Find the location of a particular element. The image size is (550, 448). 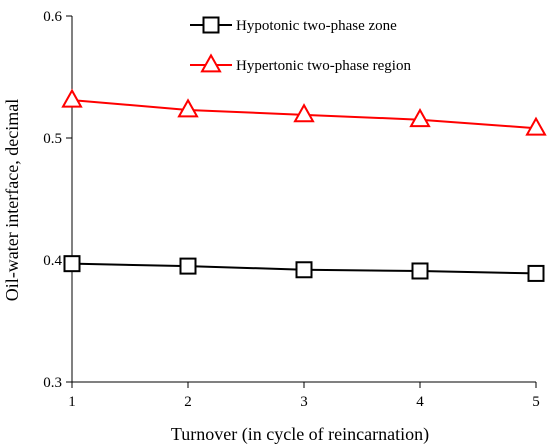

x-tick-label: 2 is located at coordinates (188, 402).